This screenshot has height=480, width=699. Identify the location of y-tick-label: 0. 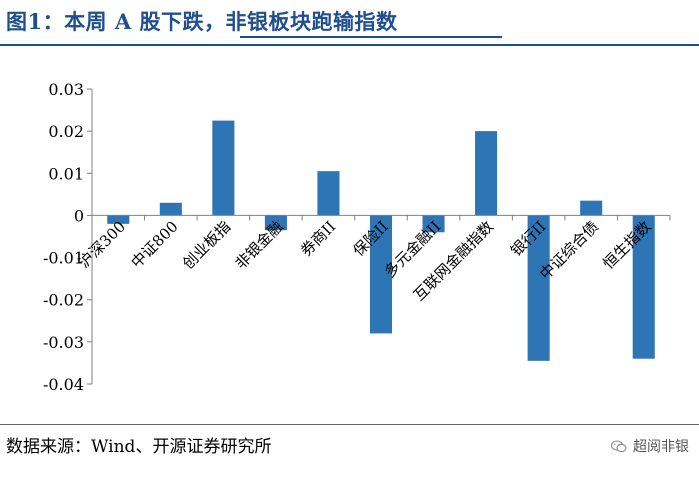
(79, 215).